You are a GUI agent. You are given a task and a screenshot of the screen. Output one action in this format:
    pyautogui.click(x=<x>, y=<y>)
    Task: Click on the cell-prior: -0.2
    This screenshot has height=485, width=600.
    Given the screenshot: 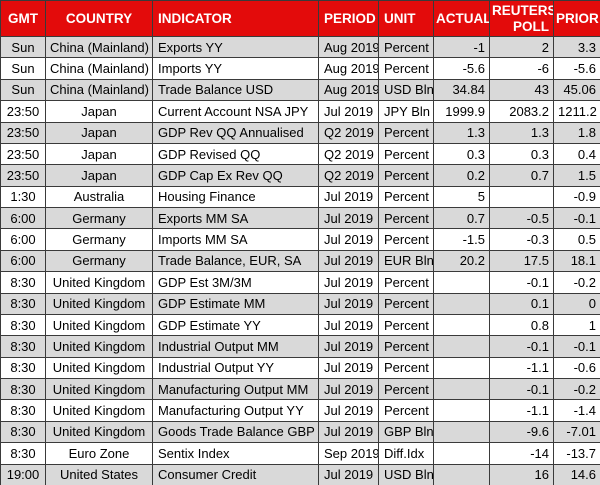 What is the action you would take?
    pyautogui.click(x=576, y=282)
    